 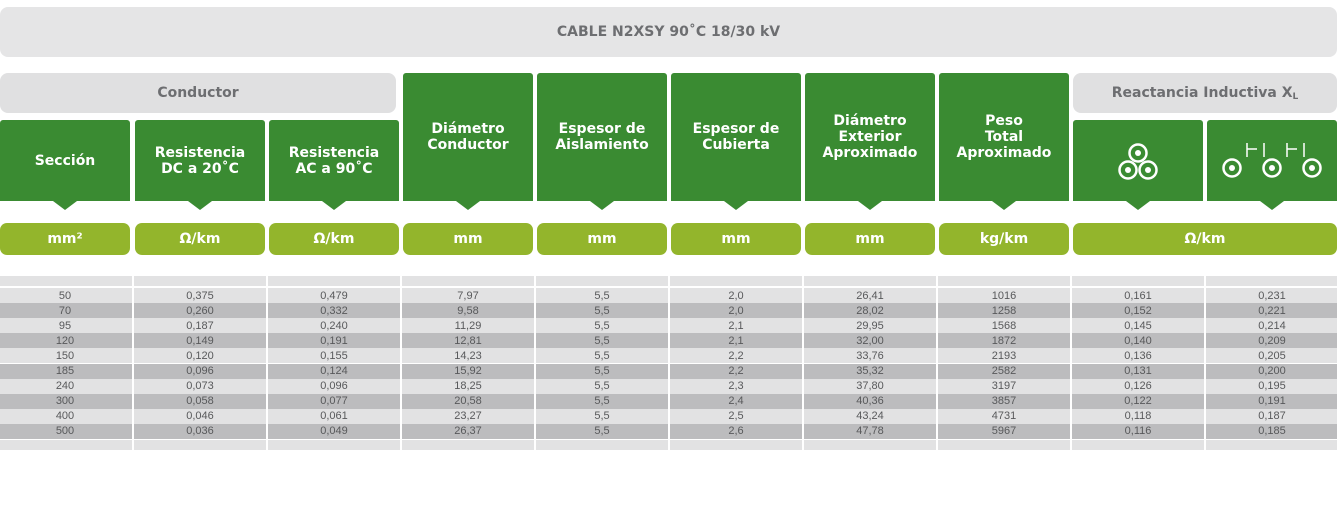 What do you see at coordinates (1004, 355) in the screenshot?
I see `table-cell-peso-total: 2193` at bounding box center [1004, 355].